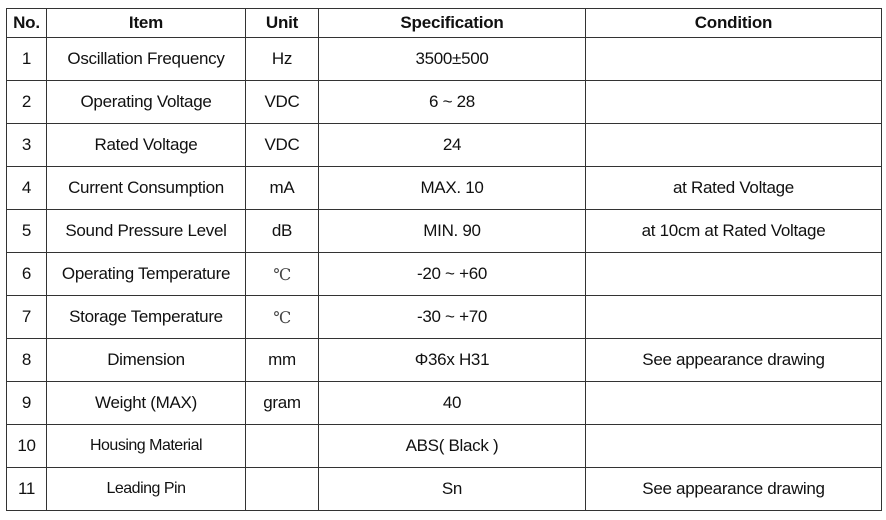 This screenshot has width=886, height=520. What do you see at coordinates (452, 489) in the screenshot?
I see `cell-specification: Sn` at bounding box center [452, 489].